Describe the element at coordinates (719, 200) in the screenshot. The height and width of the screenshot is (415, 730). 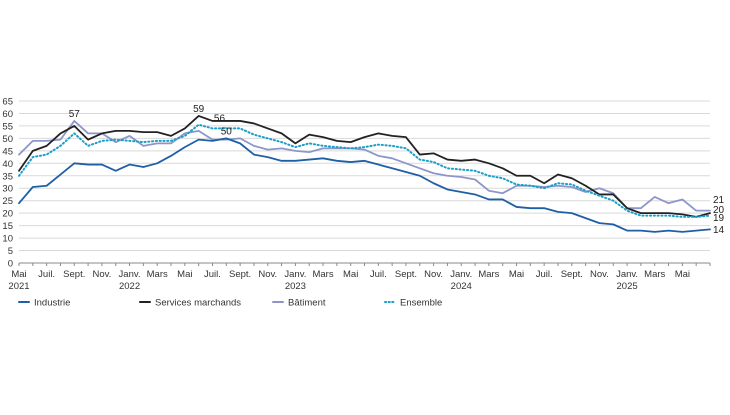
I see `data-label: 21` at that location.